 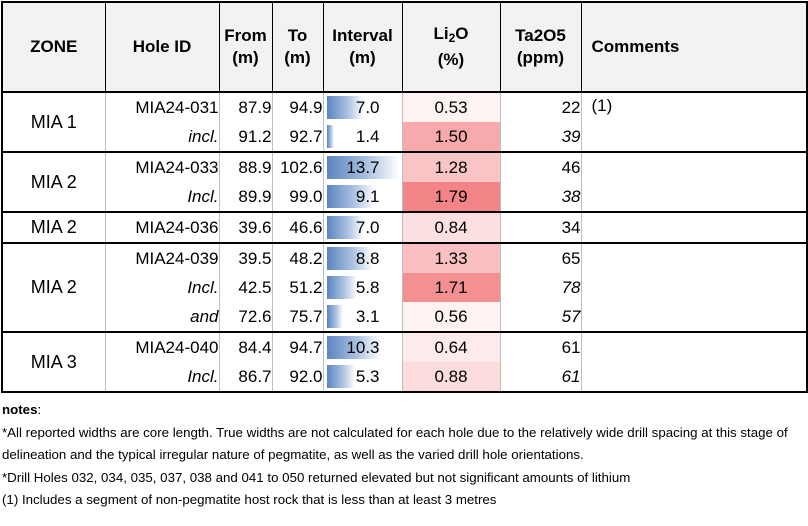 What do you see at coordinates (297, 197) in the screenshot?
I see `to-cell: 99.0` at bounding box center [297, 197].